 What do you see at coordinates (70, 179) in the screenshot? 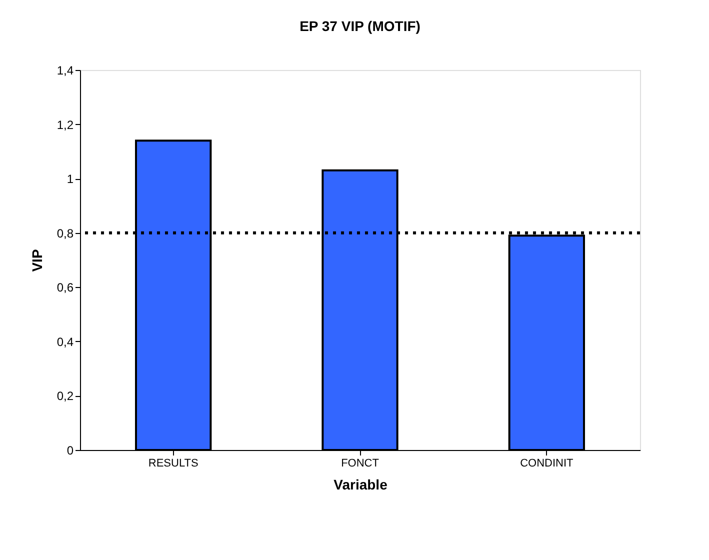
I see `y-tick-label: 1` at bounding box center [70, 179].